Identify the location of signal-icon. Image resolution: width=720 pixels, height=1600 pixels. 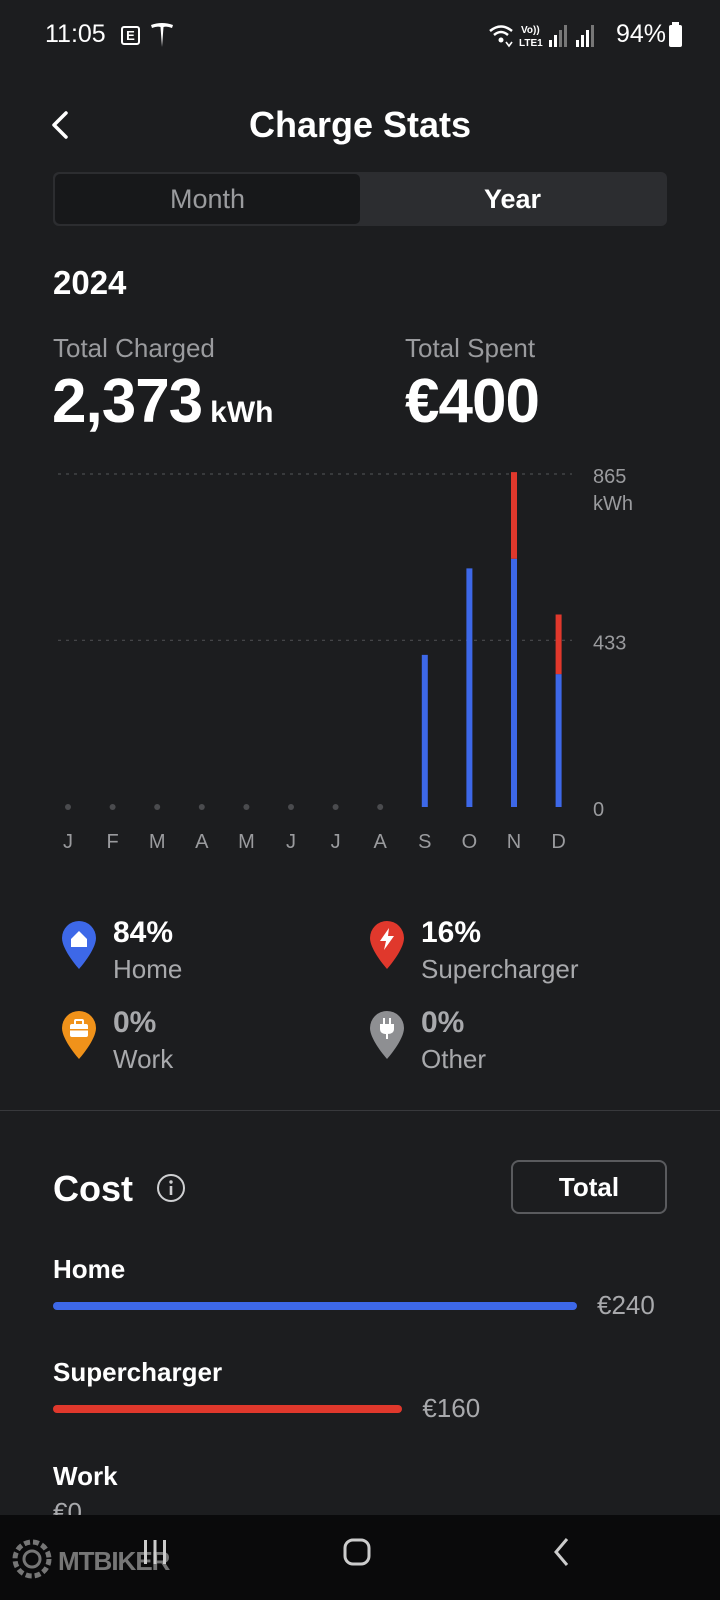
(558, 36).